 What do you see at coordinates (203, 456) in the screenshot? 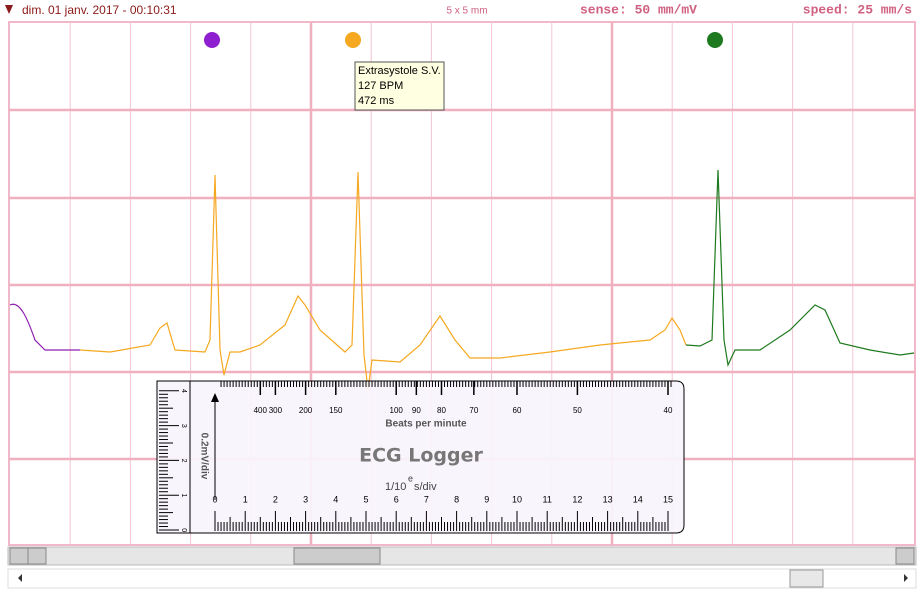
I see `amplitude-label: 0.2mV/div` at bounding box center [203, 456].